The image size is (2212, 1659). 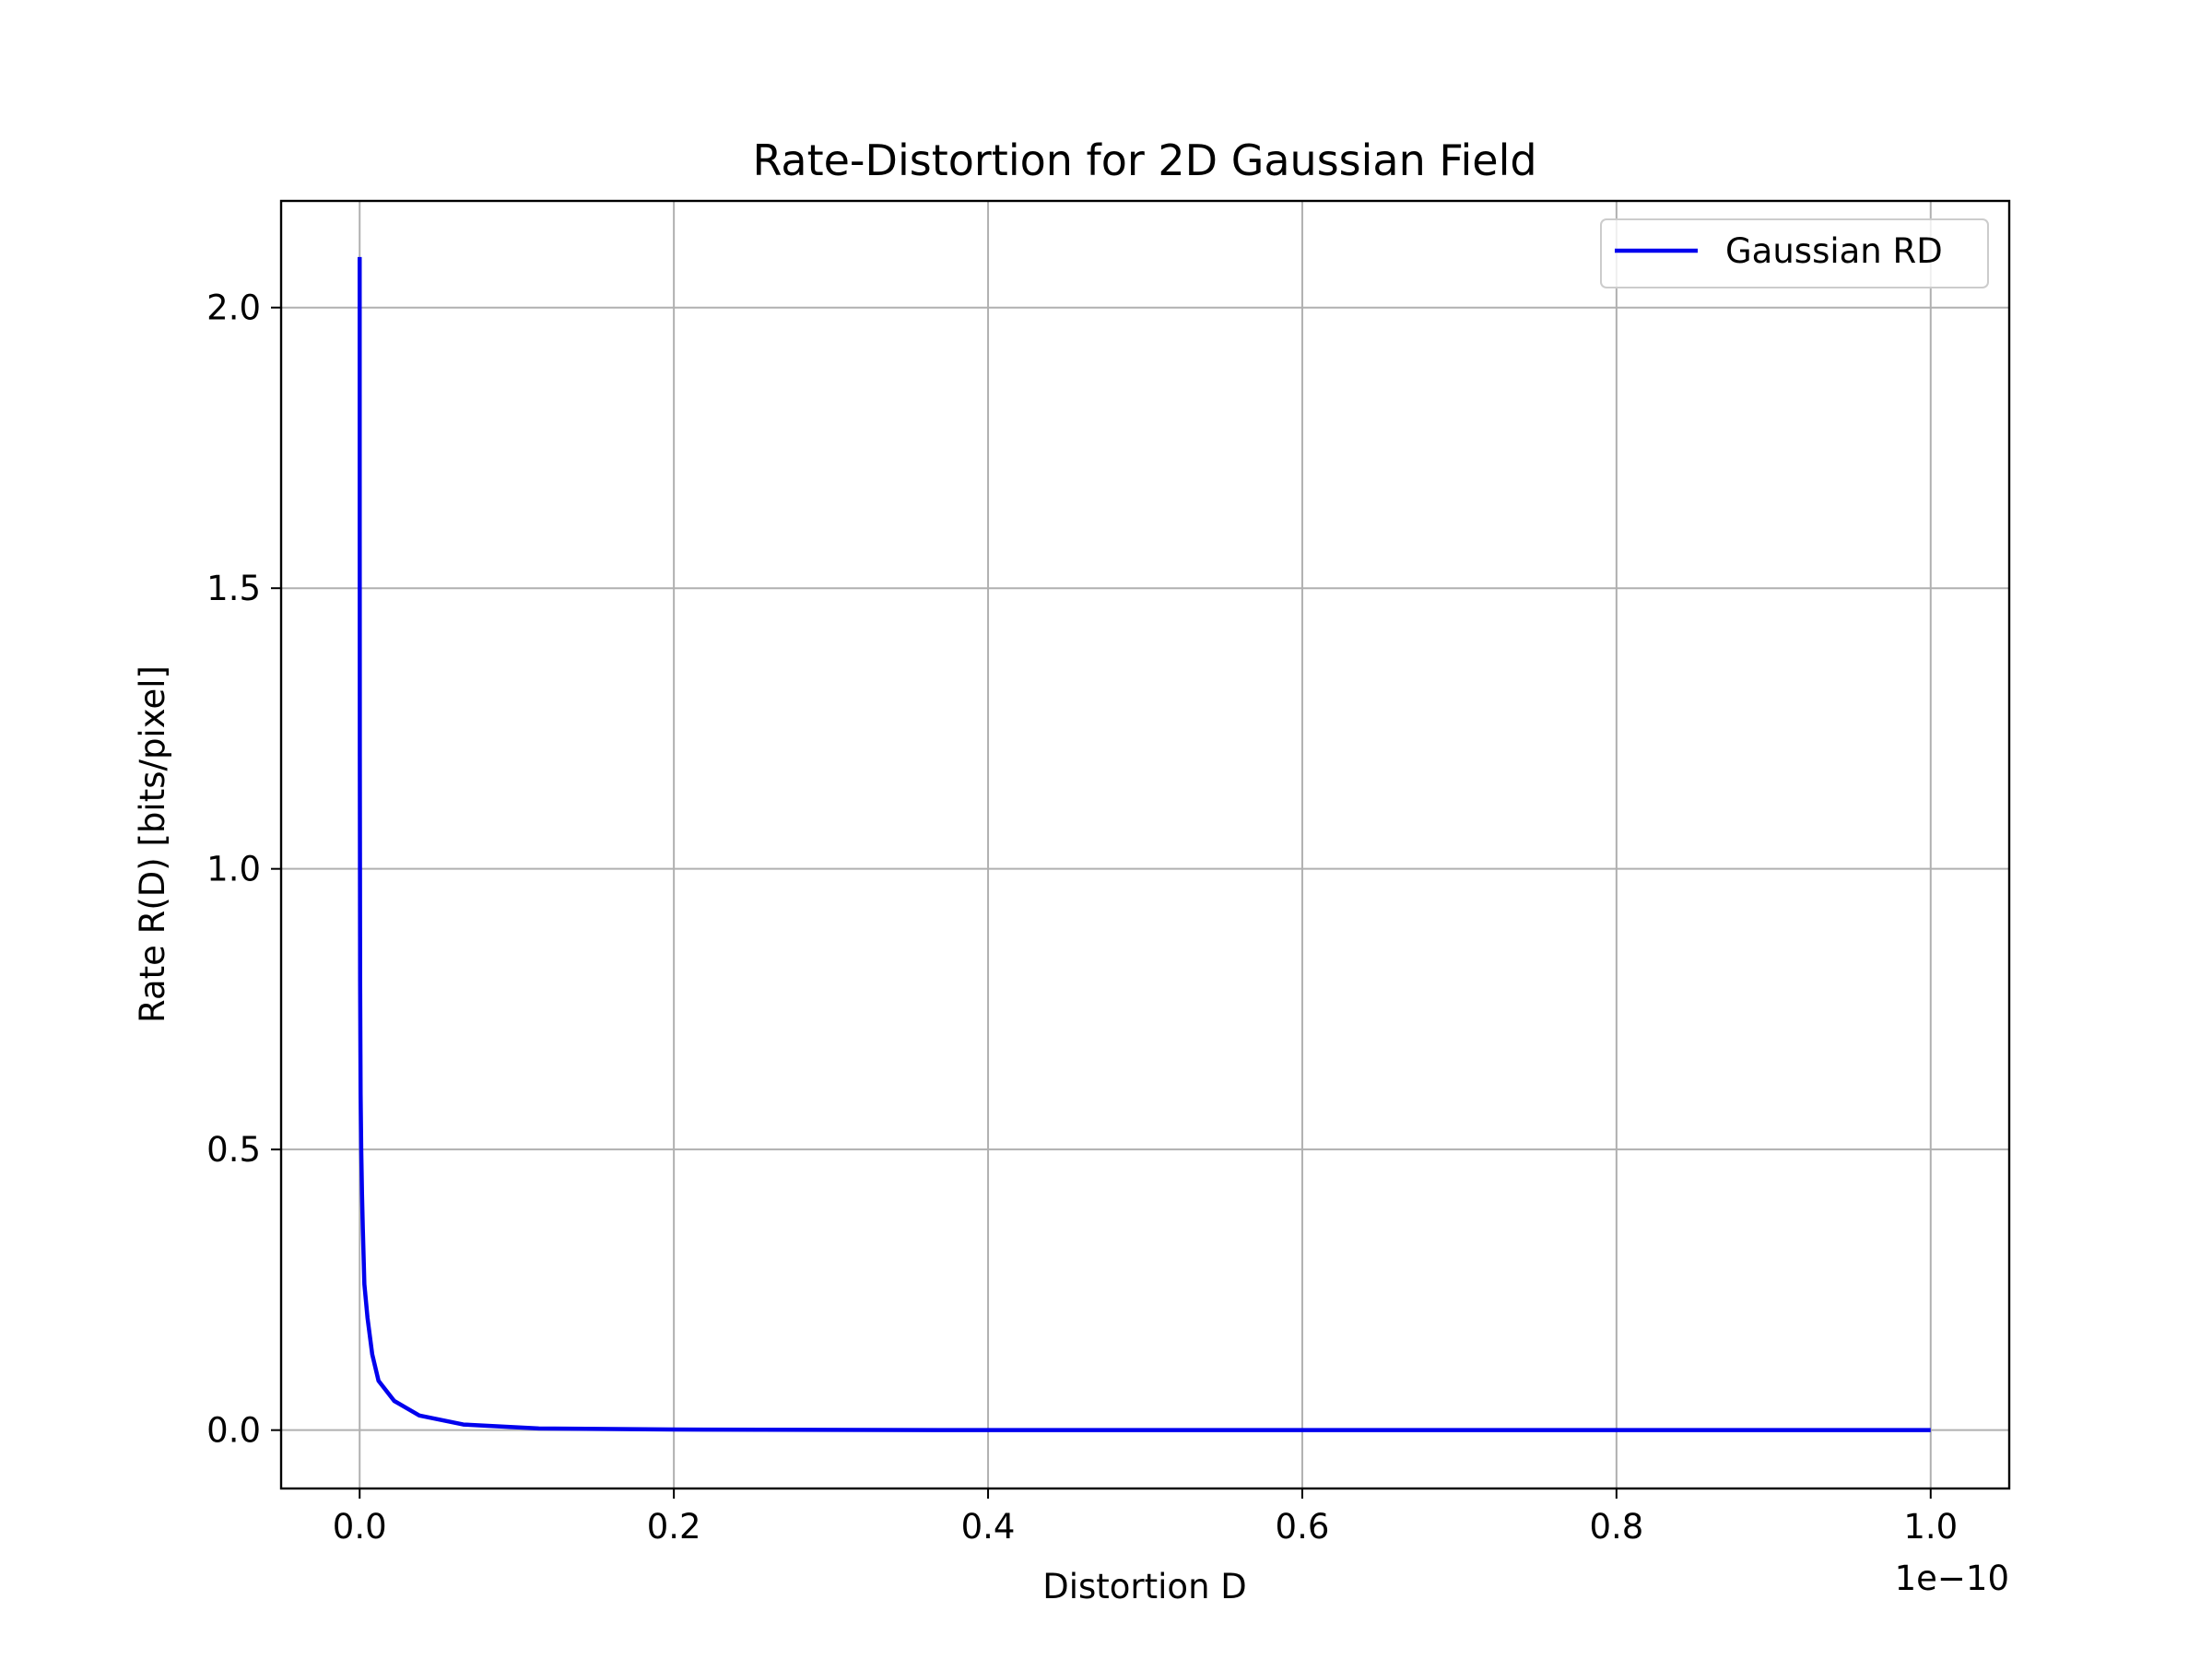 I want to click on y-tick-label: 0.0, so click(x=233, y=1431).